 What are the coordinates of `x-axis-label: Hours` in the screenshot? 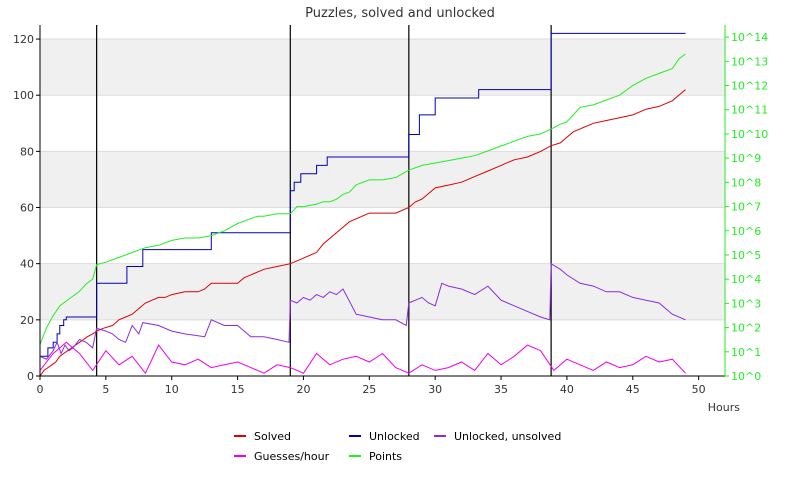 It's located at (724, 407).